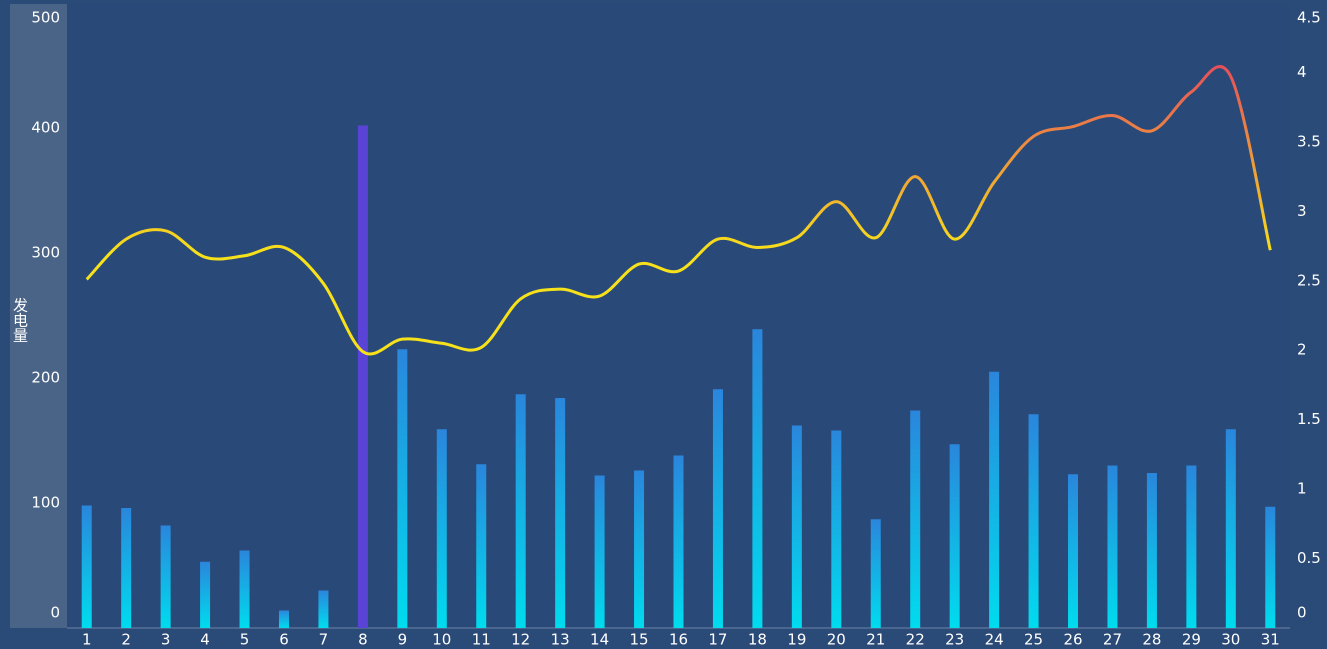  I want to click on y-tick-label: 200, so click(45, 378).